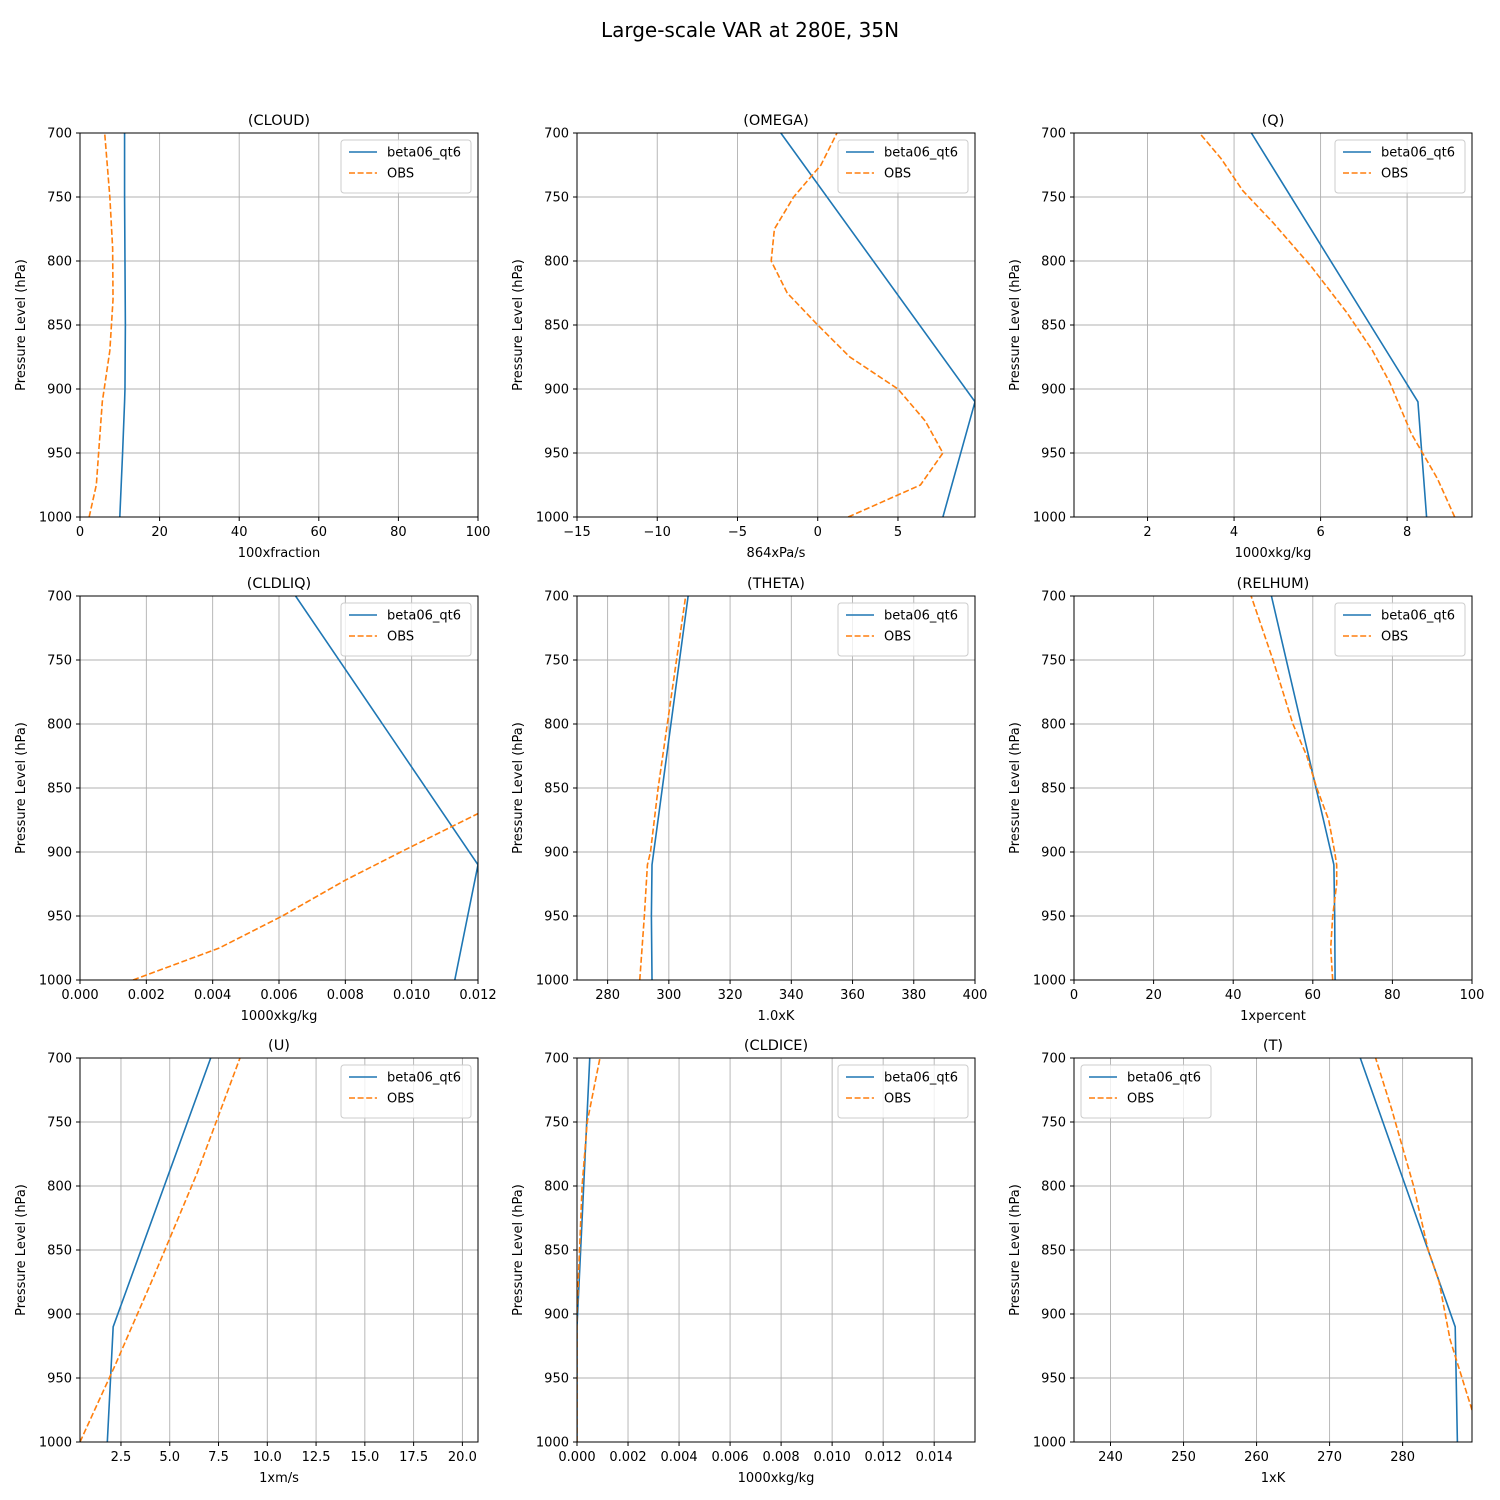 Image resolution: width=1500 pixels, height=1500 pixels. Describe the element at coordinates (345, 995) in the screenshot. I see `x-tick-label: 0.008` at that location.